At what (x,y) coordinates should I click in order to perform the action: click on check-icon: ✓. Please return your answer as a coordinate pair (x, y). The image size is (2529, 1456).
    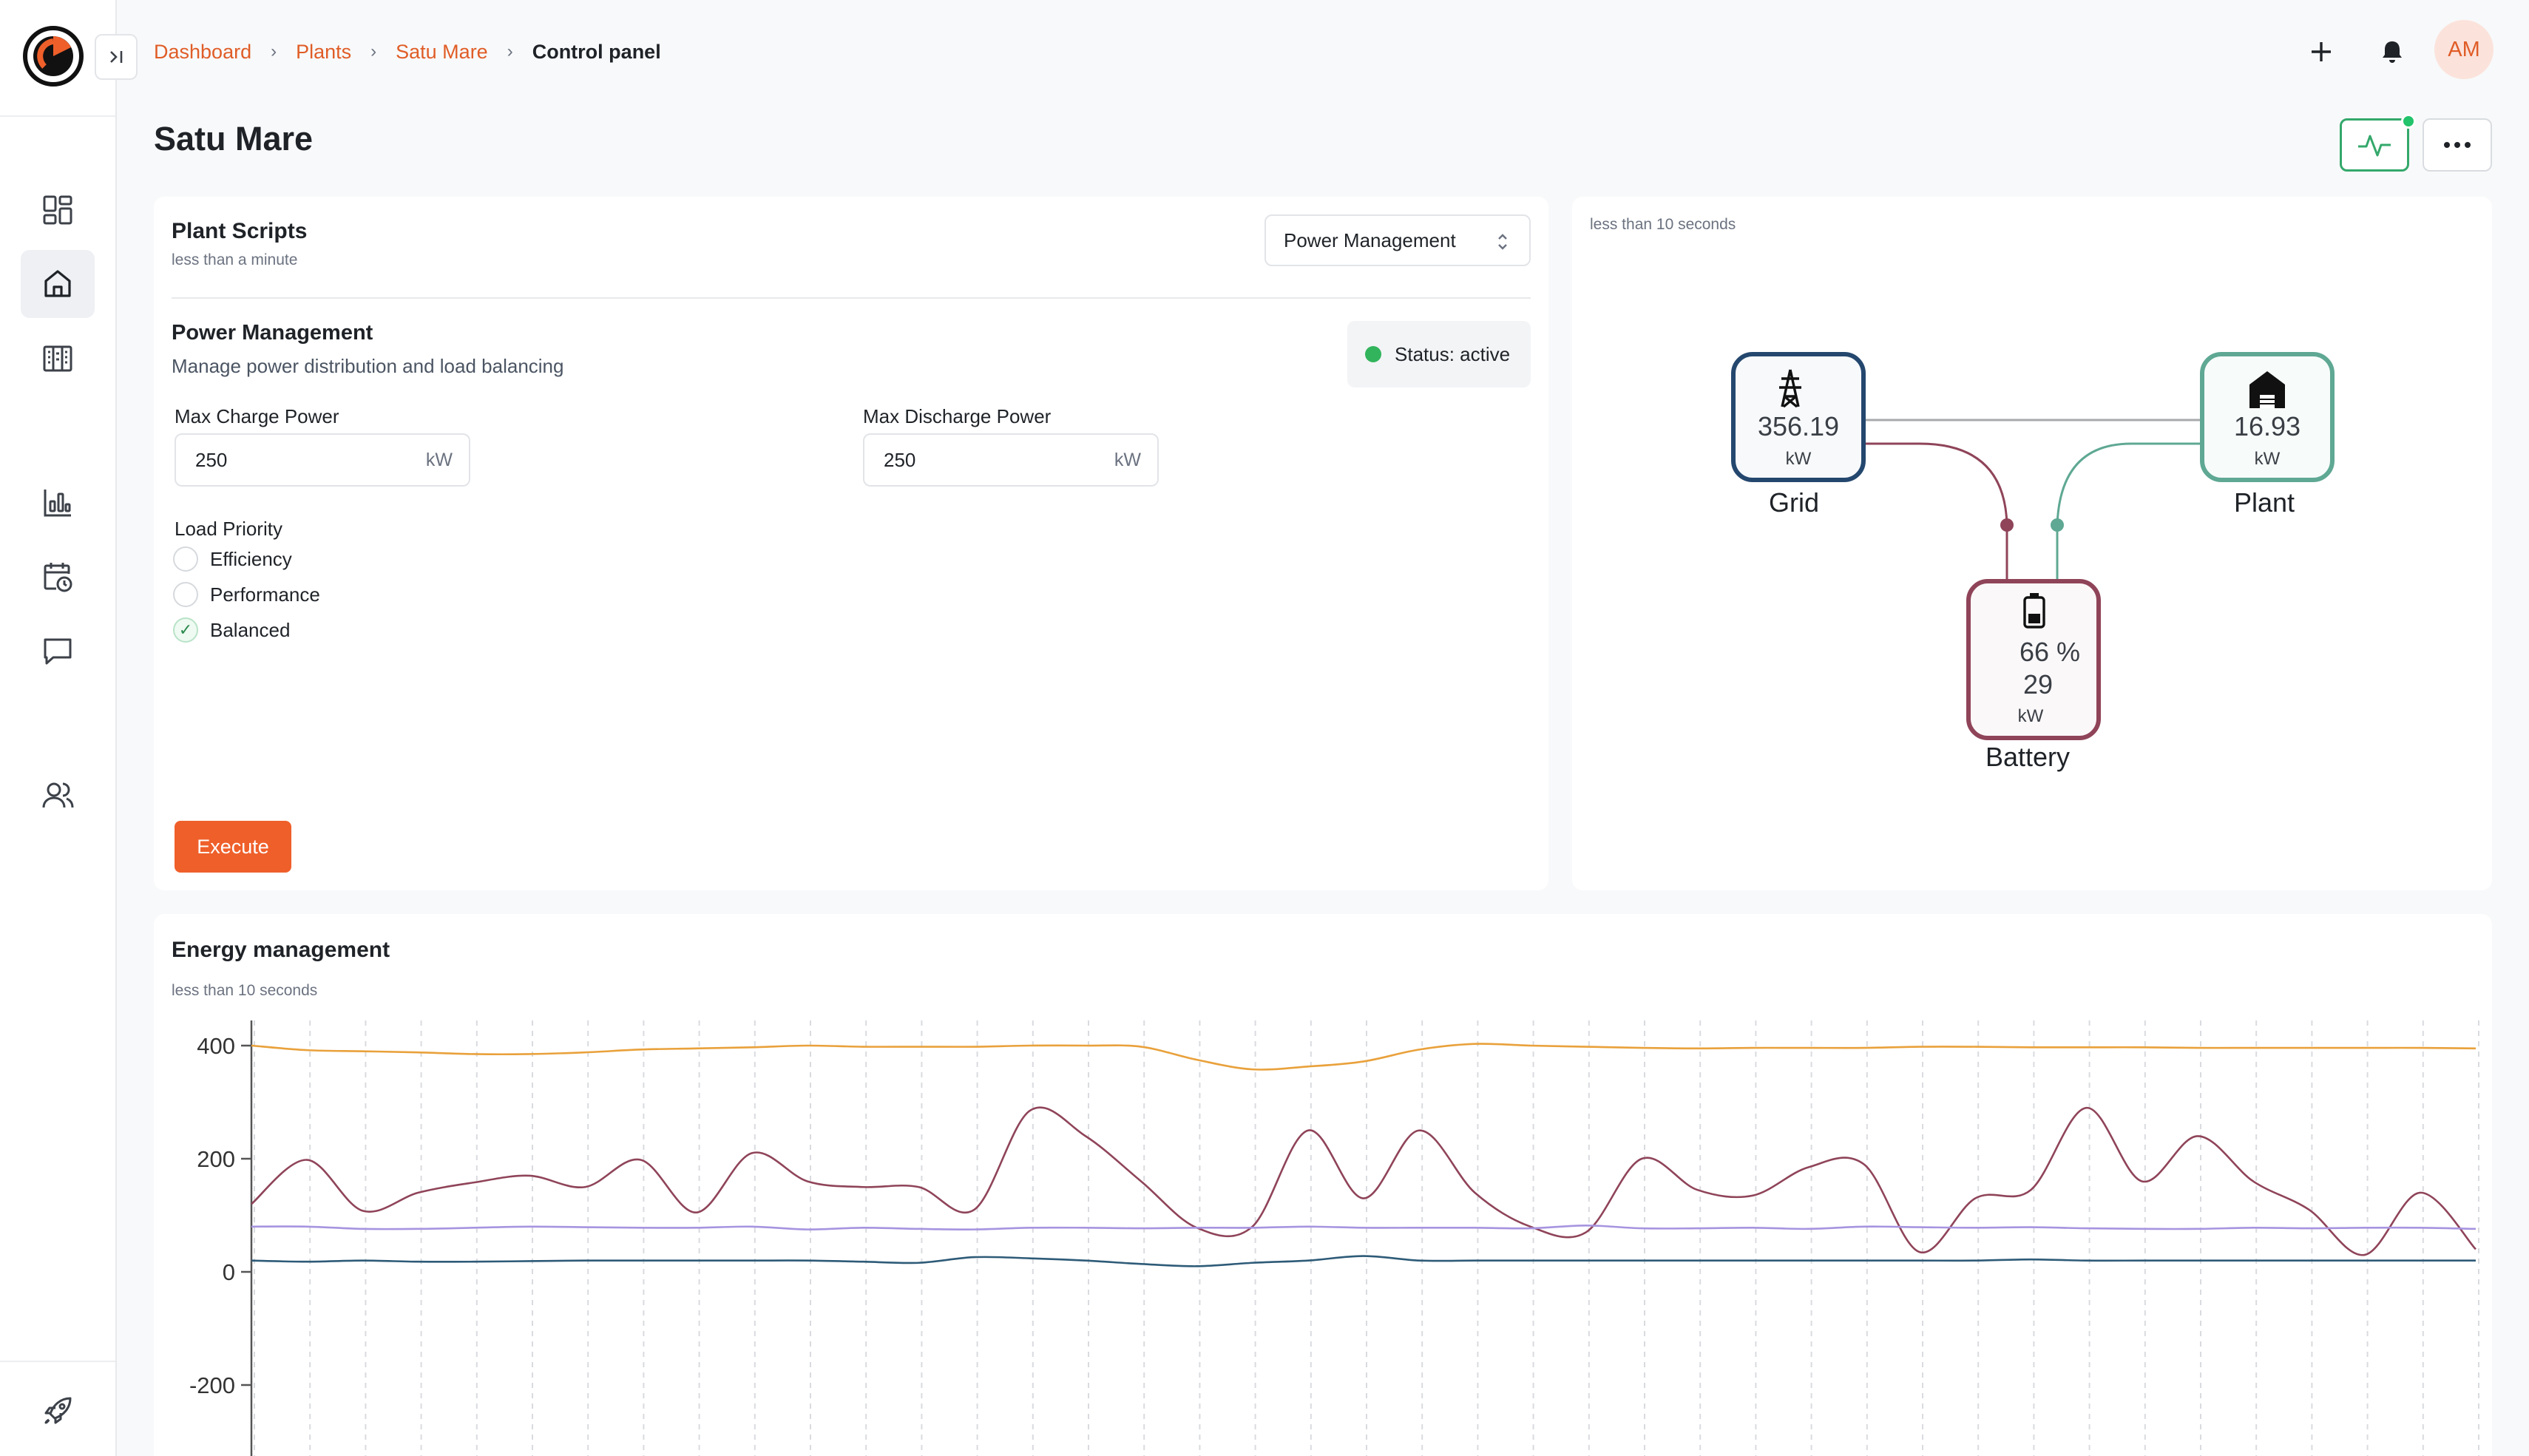
    Looking at the image, I should click on (185, 630).